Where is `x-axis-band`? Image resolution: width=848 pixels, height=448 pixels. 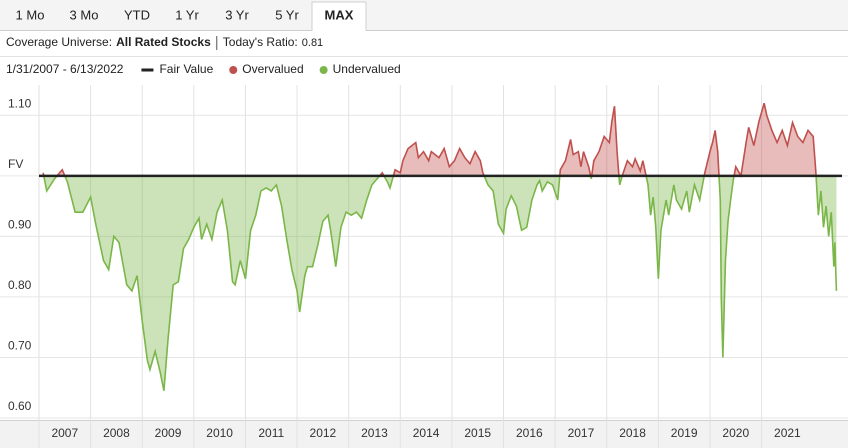
x-axis-band is located at coordinates (424, 434).